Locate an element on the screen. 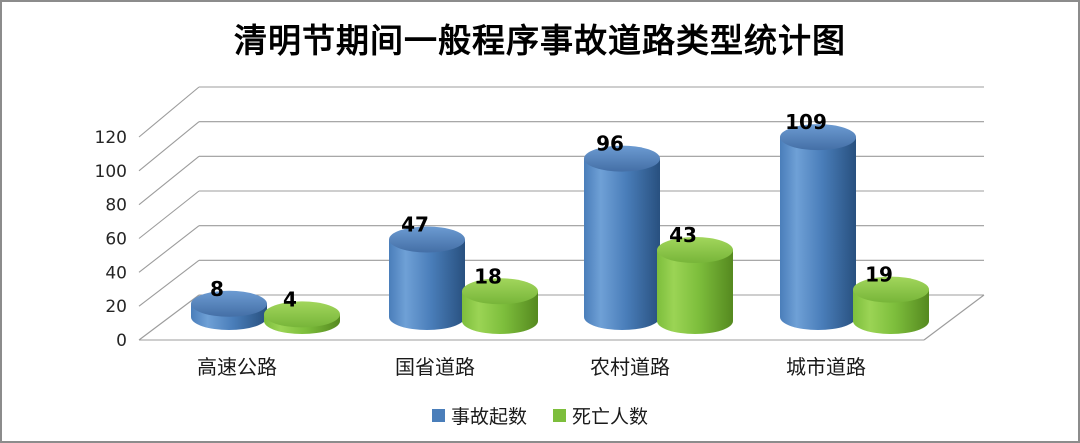 The width and height of the screenshot is (1080, 443). data-label: 109 is located at coordinates (806, 122).